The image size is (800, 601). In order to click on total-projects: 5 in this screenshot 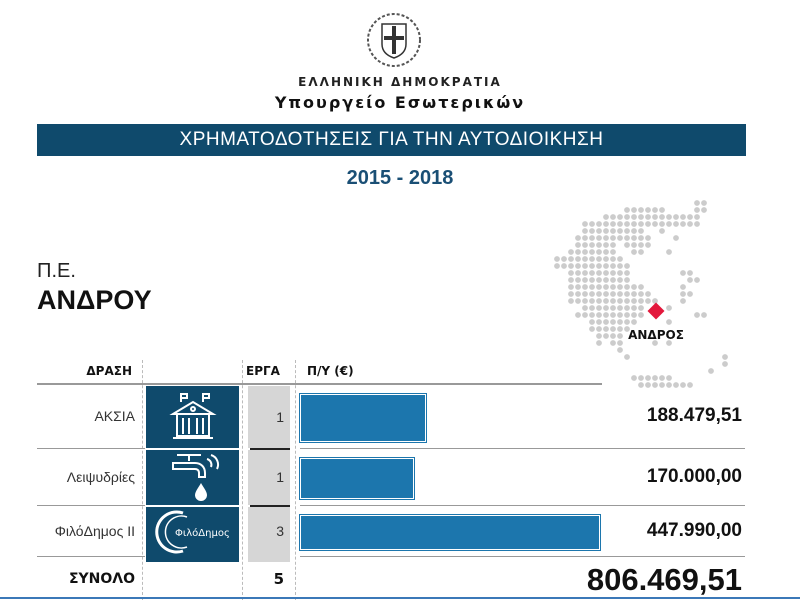, I will do `click(278, 579)`.